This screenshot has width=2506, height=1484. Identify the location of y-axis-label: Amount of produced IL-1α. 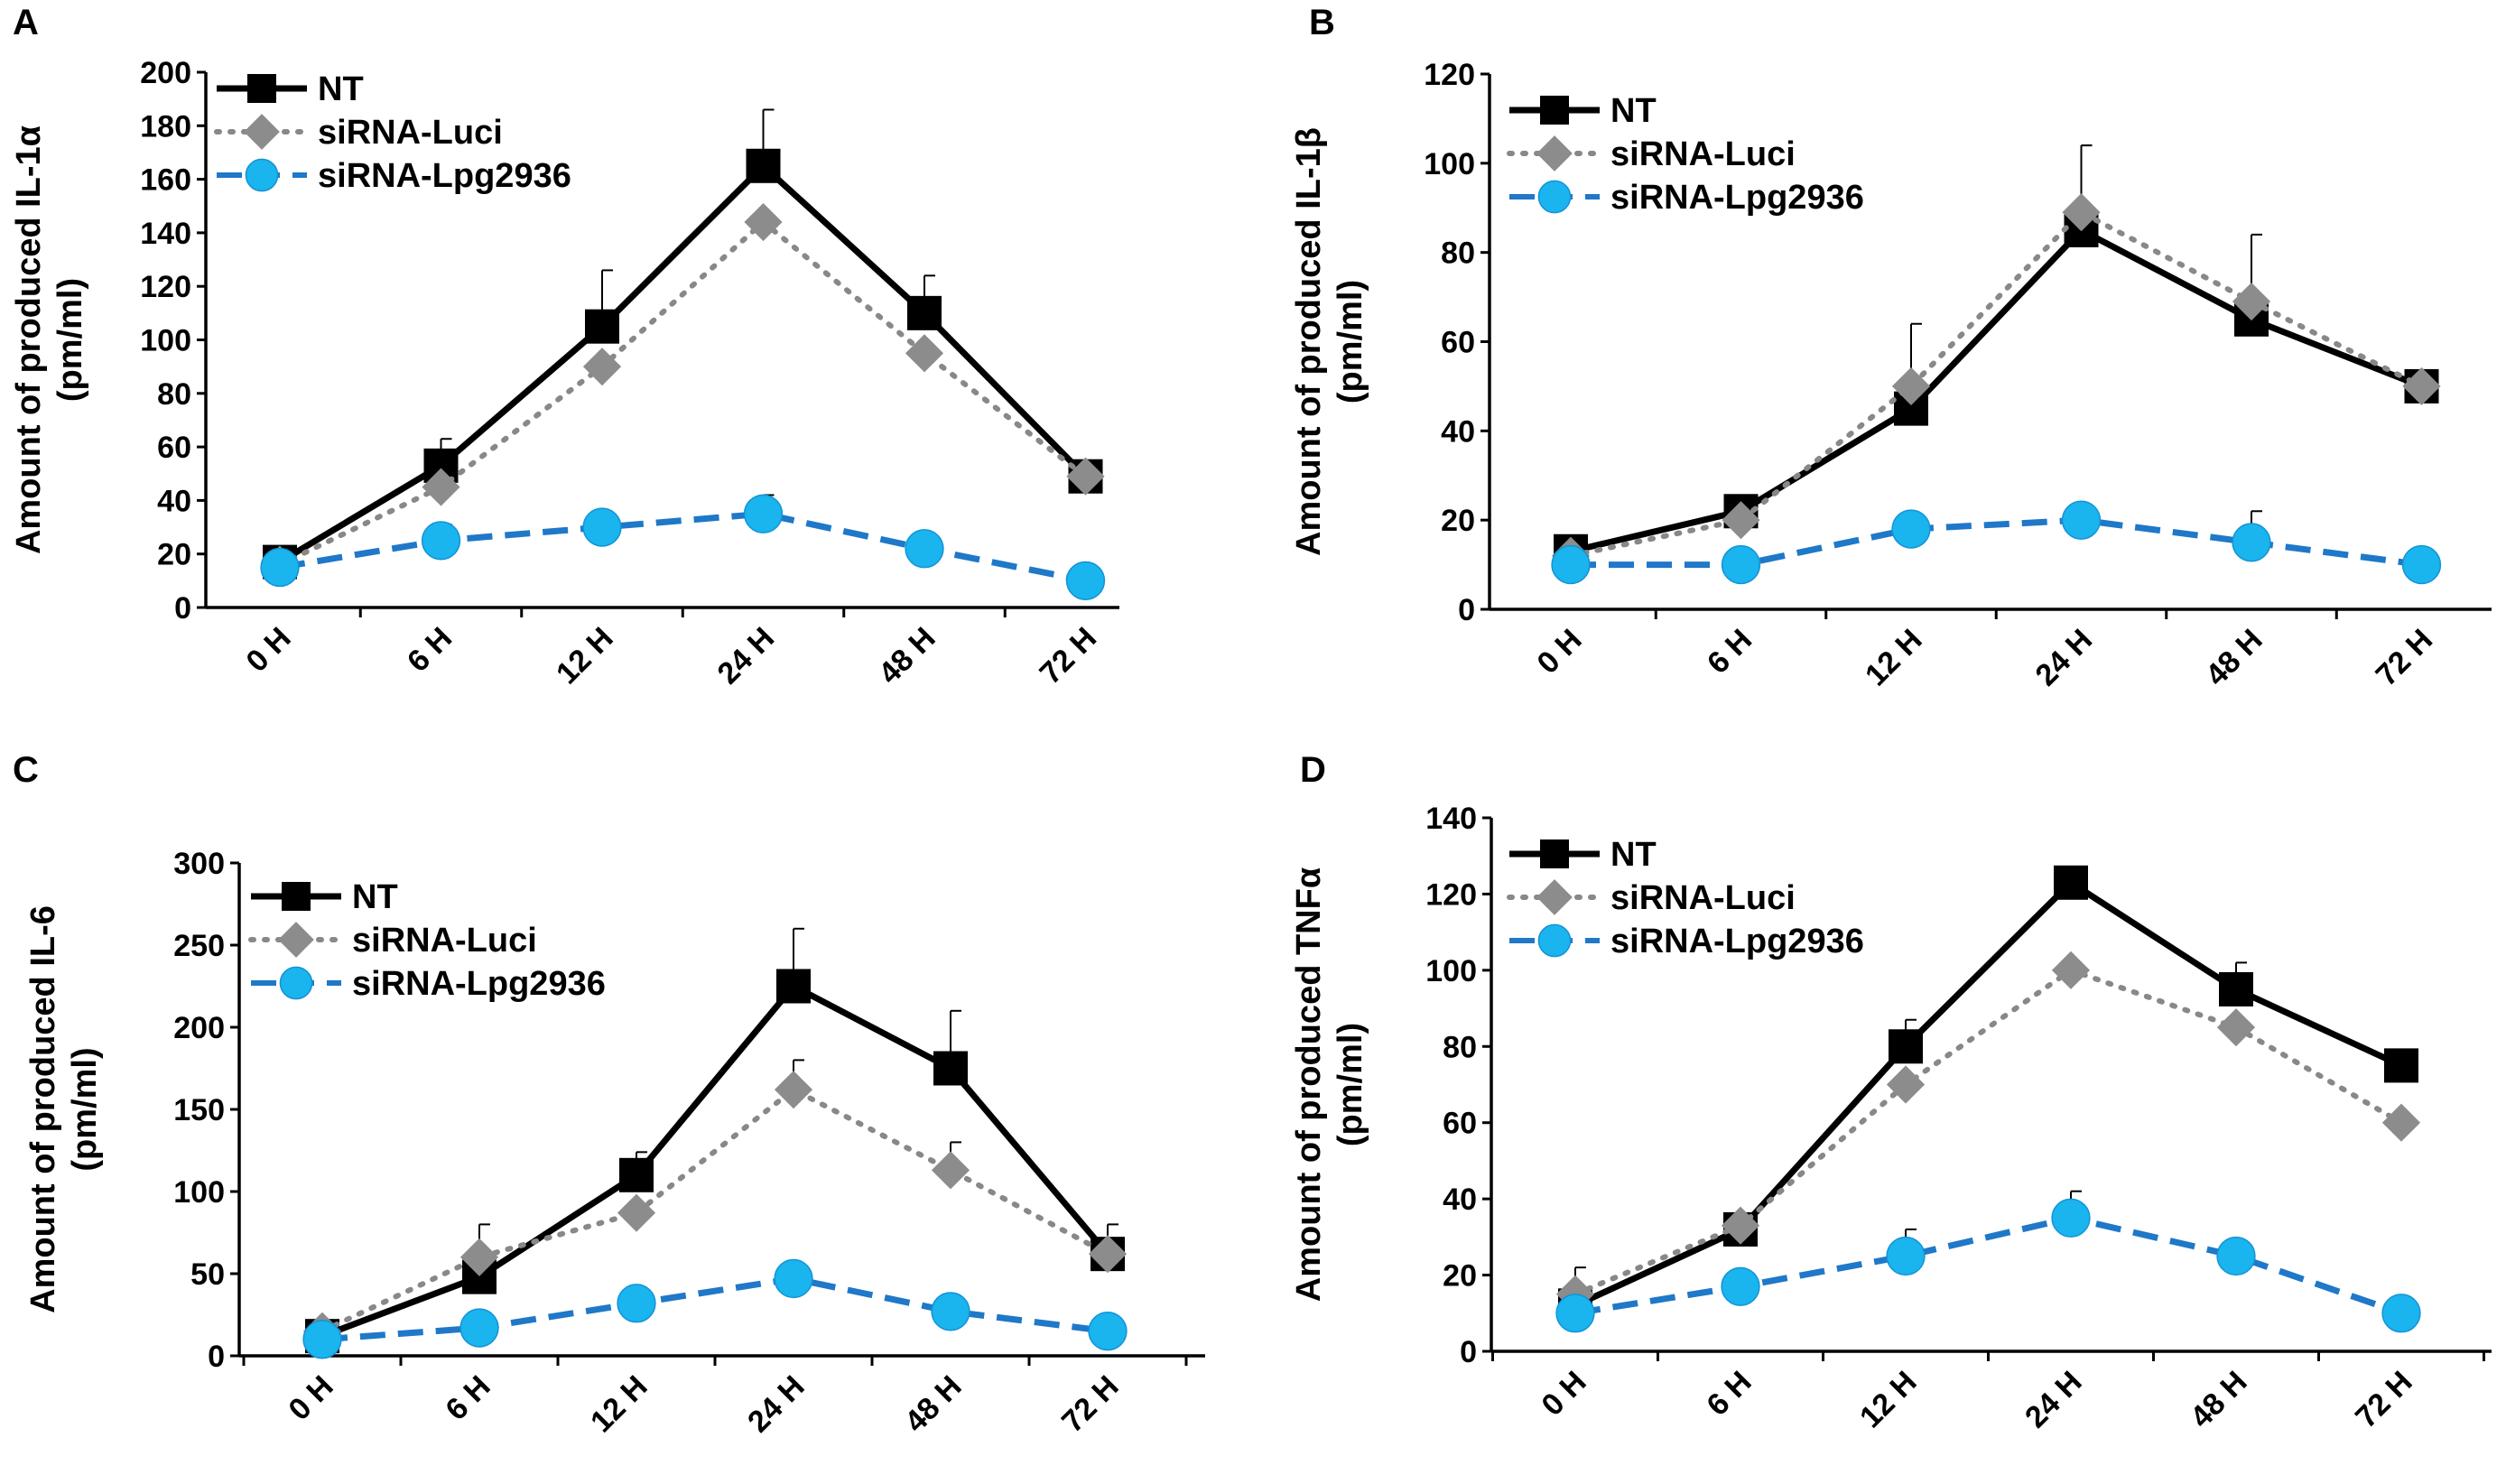
(29, 340).